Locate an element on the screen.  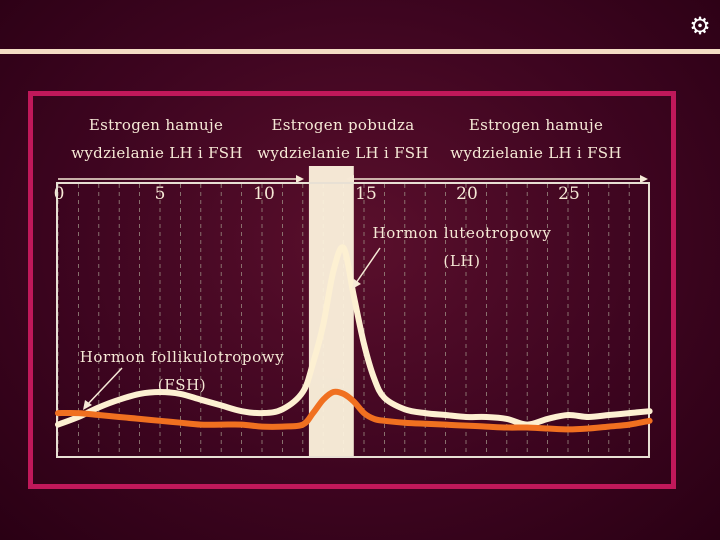
region-2-label-line1: Estrogen pobudza is located at coordinates (343, 125).